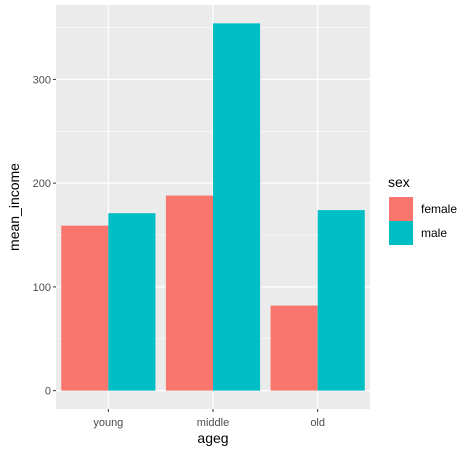  What do you see at coordinates (132, 302) in the screenshot?
I see `bar-male-young` at bounding box center [132, 302].